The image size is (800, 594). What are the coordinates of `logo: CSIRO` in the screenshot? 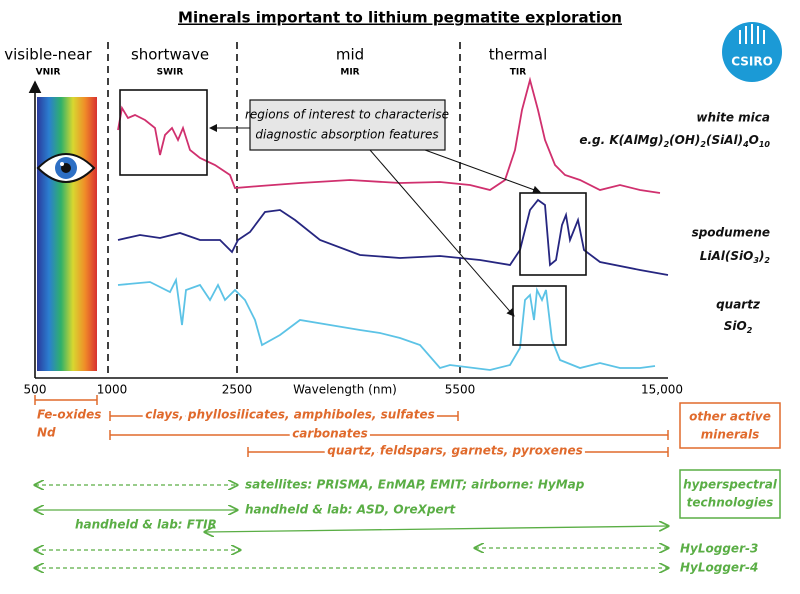 It's located at (752, 52).